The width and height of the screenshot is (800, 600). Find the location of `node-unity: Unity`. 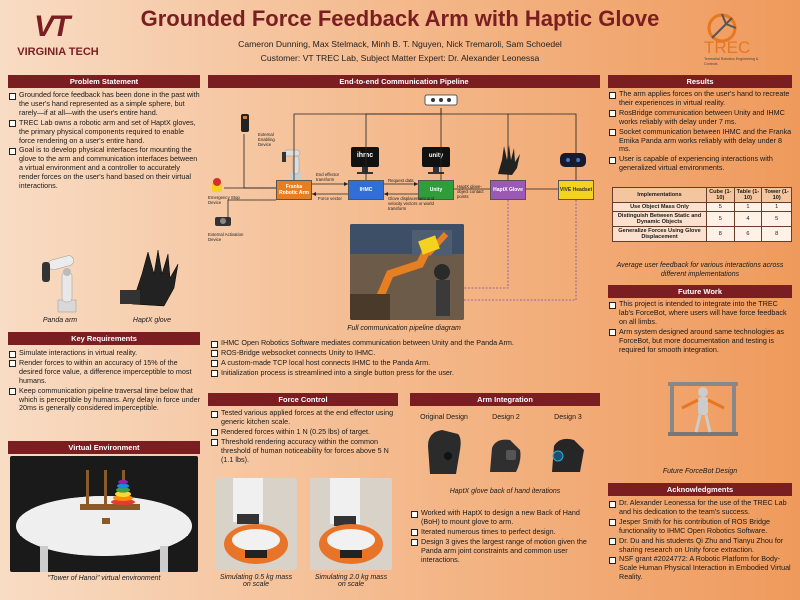

node-unity: Unity is located at coordinates (436, 190).